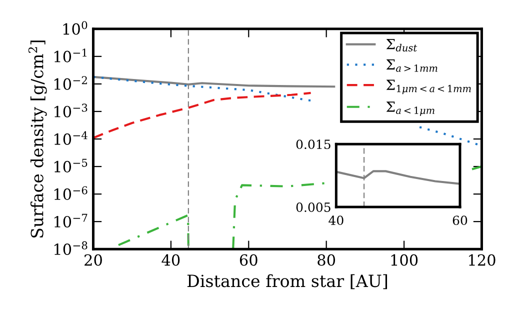  I want to click on y-tick-label: 10$^{−6}$, so click(71, 193).